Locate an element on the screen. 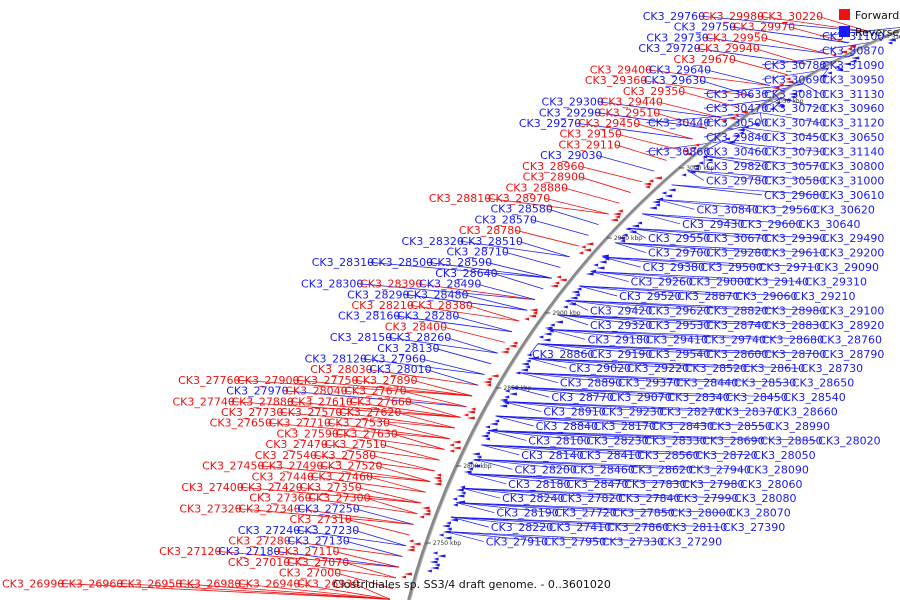 The height and width of the screenshot is (600, 900). right-gene-label: CK3_28790 is located at coordinates (853, 354).